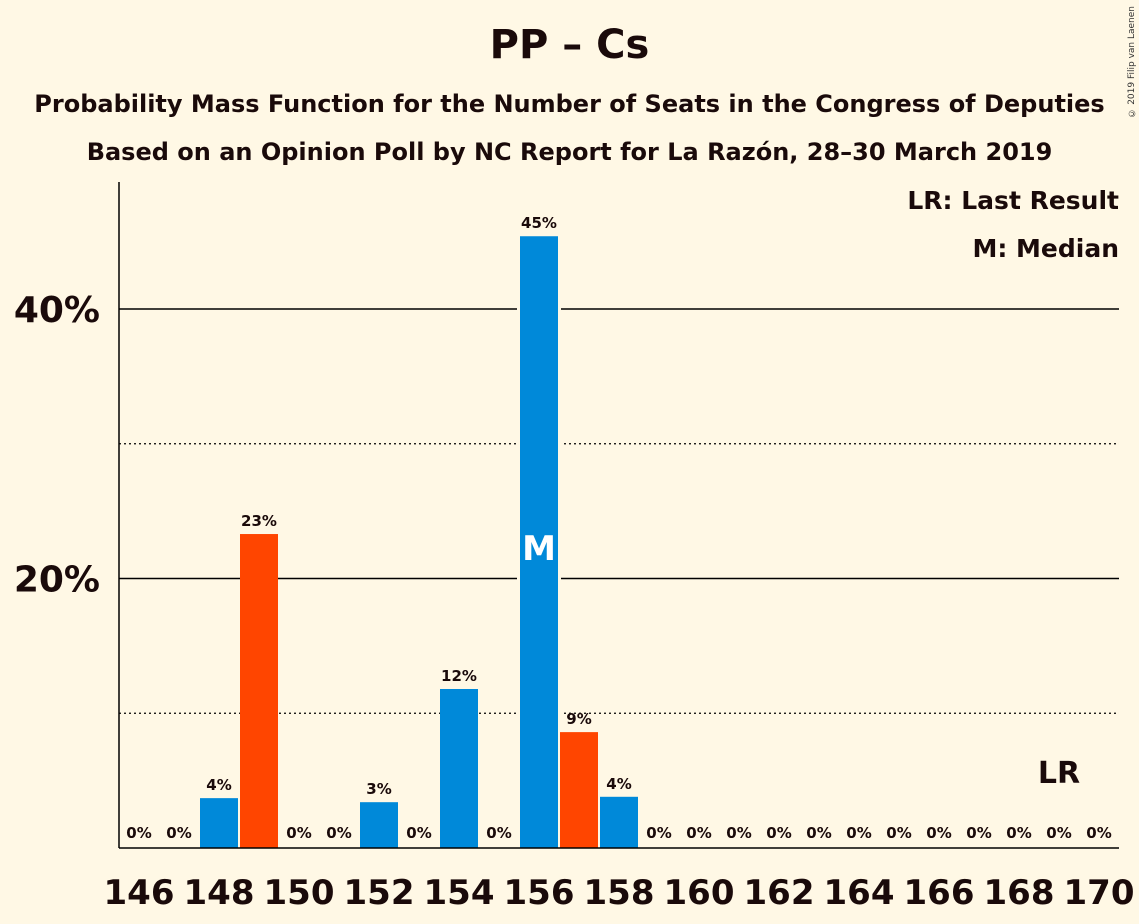  What do you see at coordinates (539, 223) in the screenshot?
I see `bar-value-label: 45%` at bounding box center [539, 223].